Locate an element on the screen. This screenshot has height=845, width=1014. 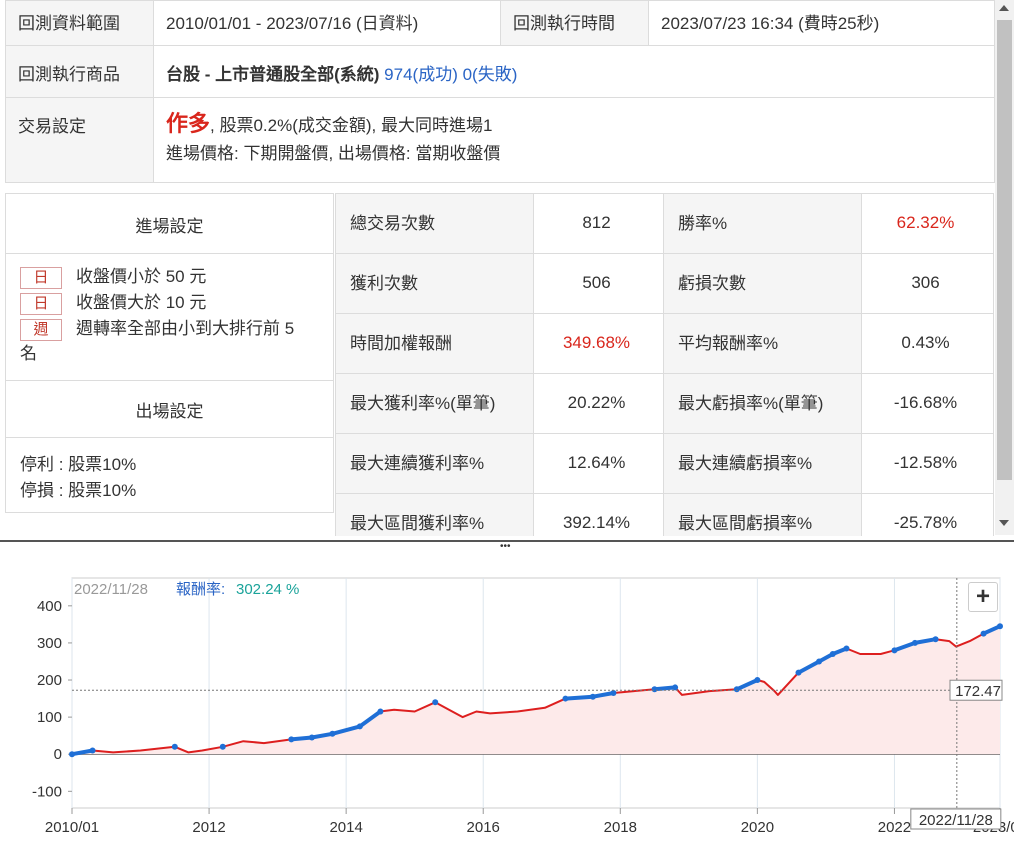
scroll-thumb is located at coordinates (1004, 250).